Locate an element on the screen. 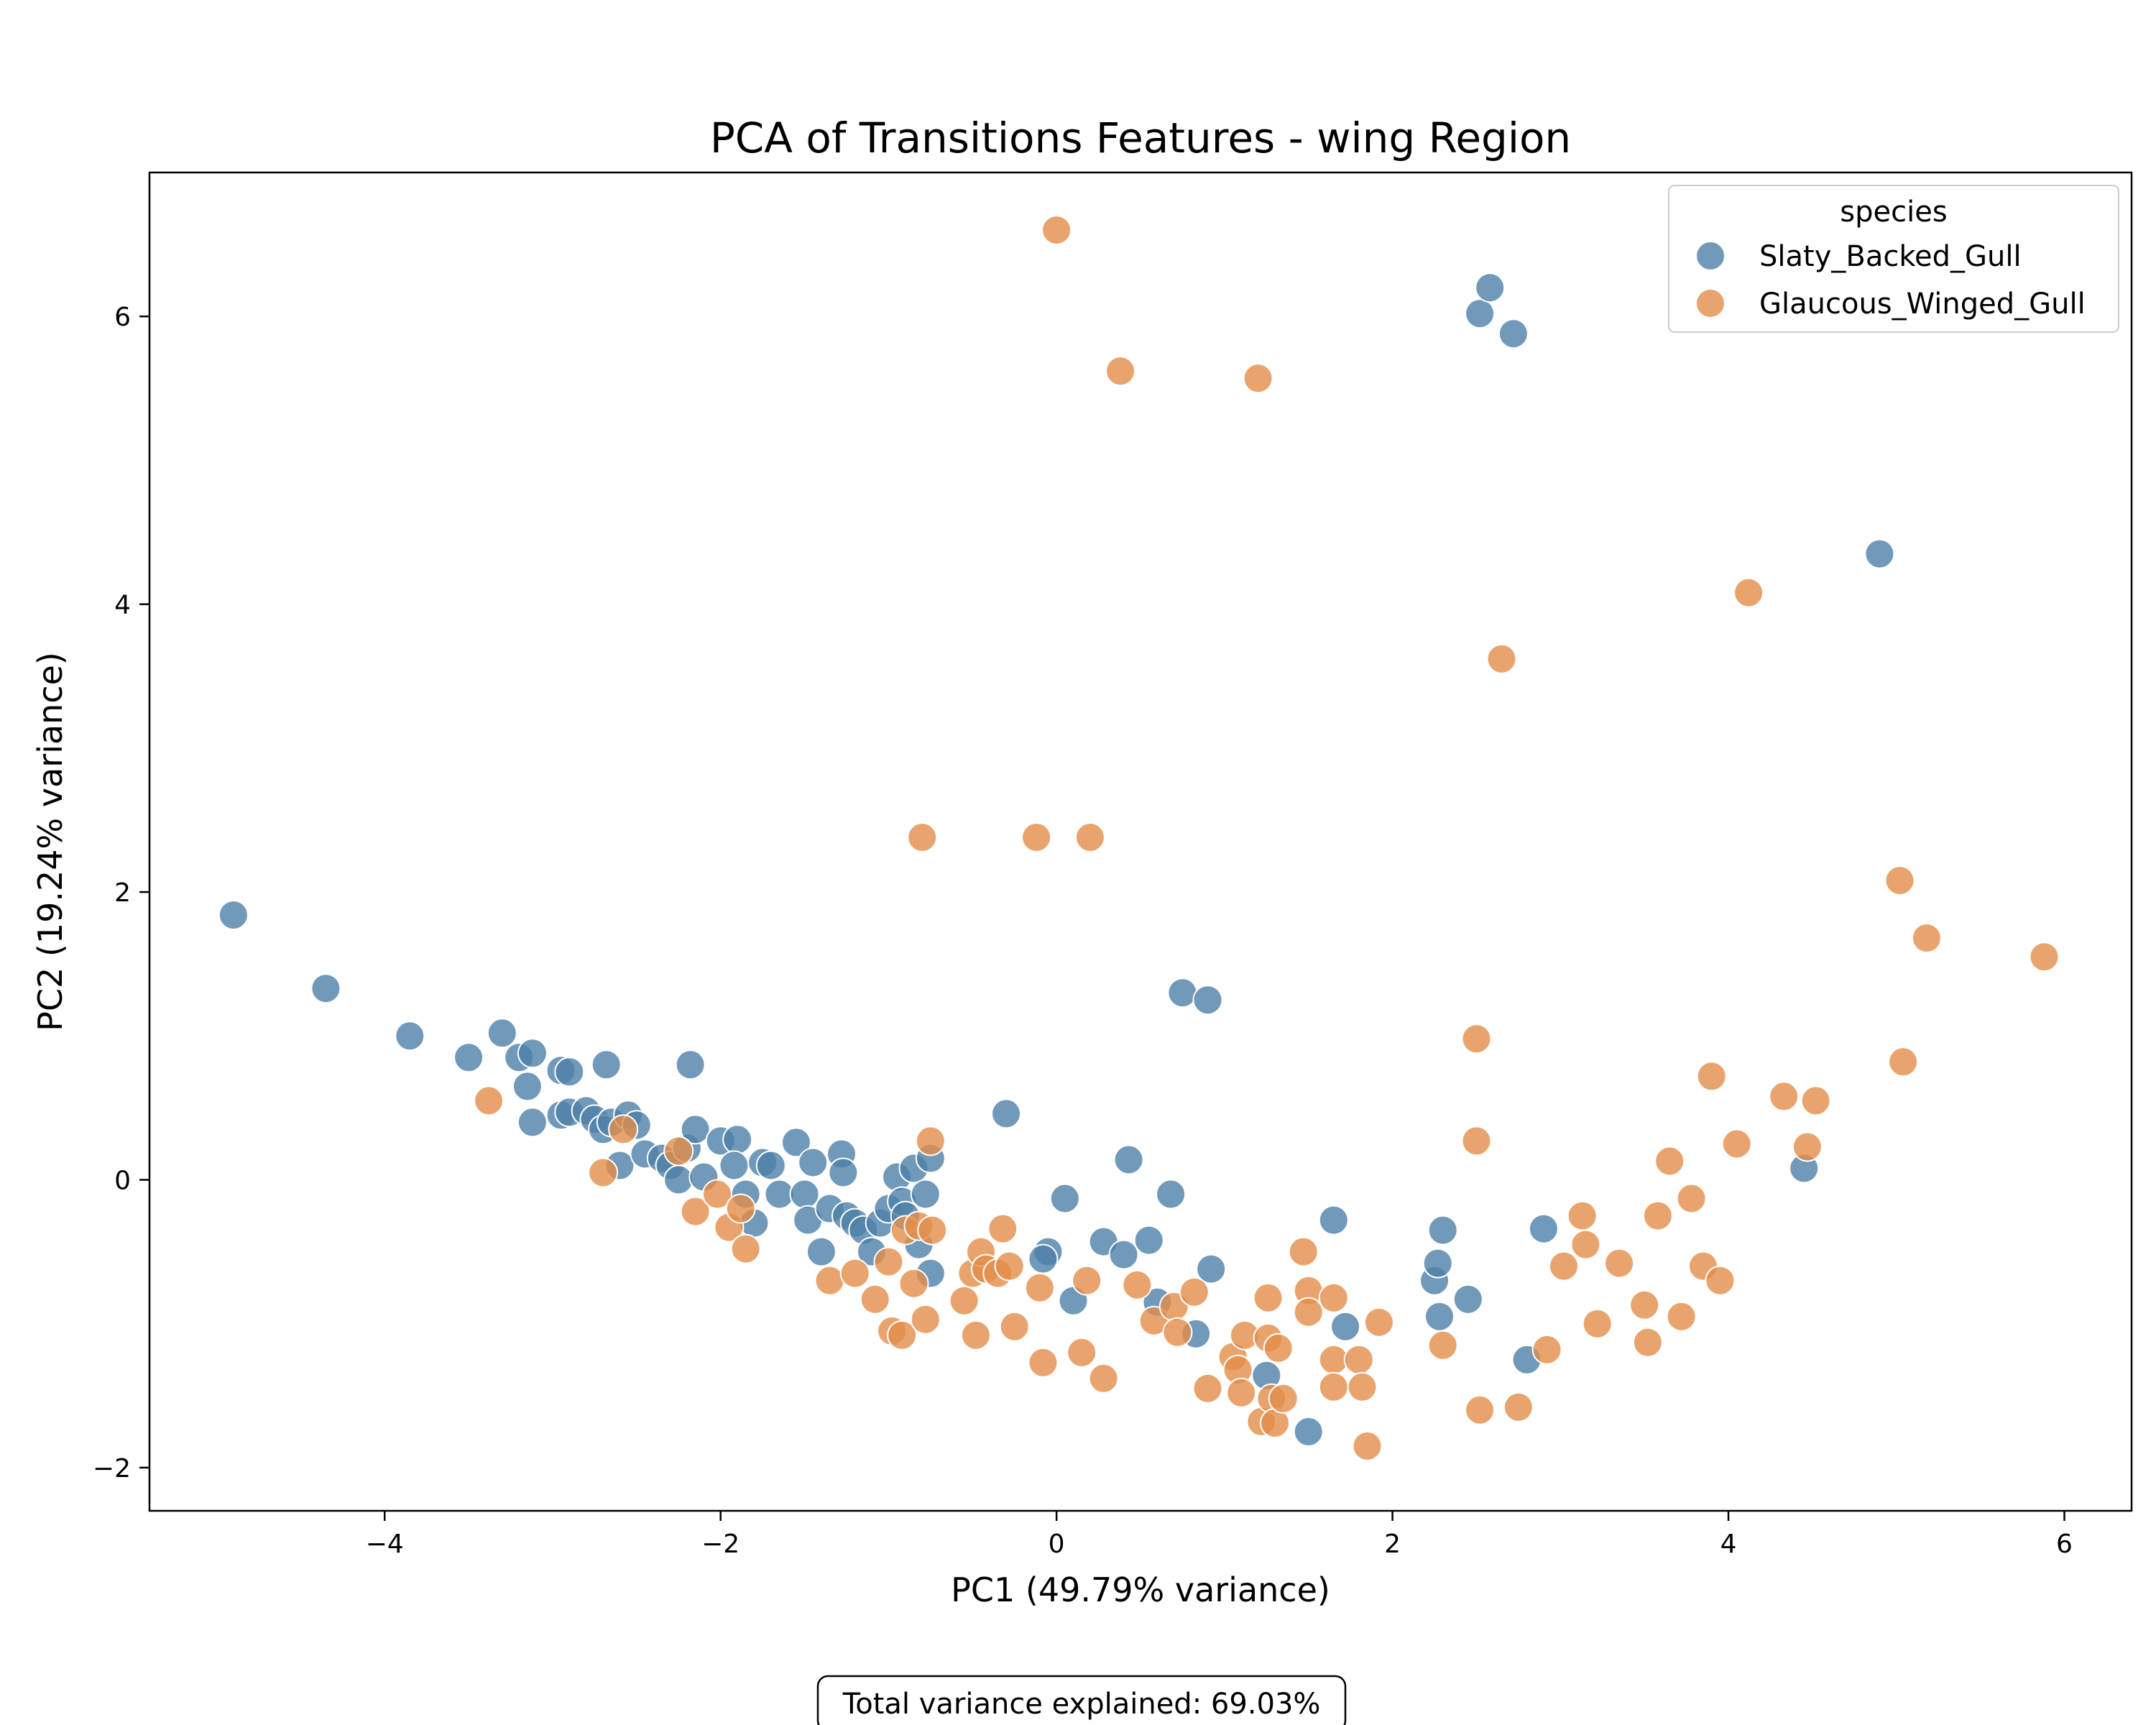  x-tick-label: −2 is located at coordinates (720, 1544).